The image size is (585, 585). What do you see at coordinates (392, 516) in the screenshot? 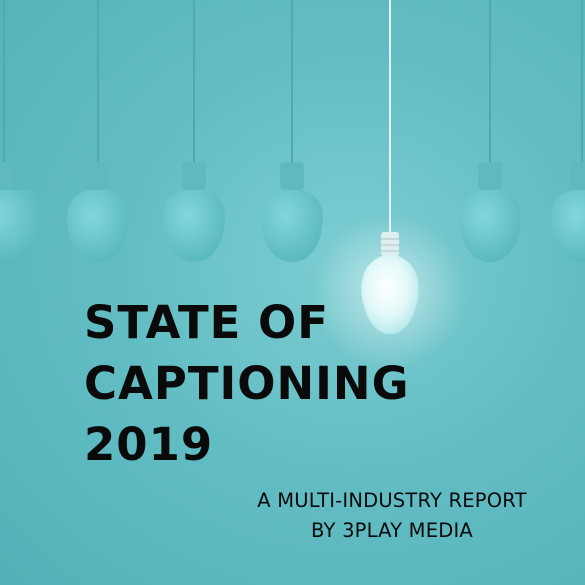
I see `report-subtitle: A MULTI-INDUSTRY REPORT BY 3PLAY MEDIA` at bounding box center [392, 516].